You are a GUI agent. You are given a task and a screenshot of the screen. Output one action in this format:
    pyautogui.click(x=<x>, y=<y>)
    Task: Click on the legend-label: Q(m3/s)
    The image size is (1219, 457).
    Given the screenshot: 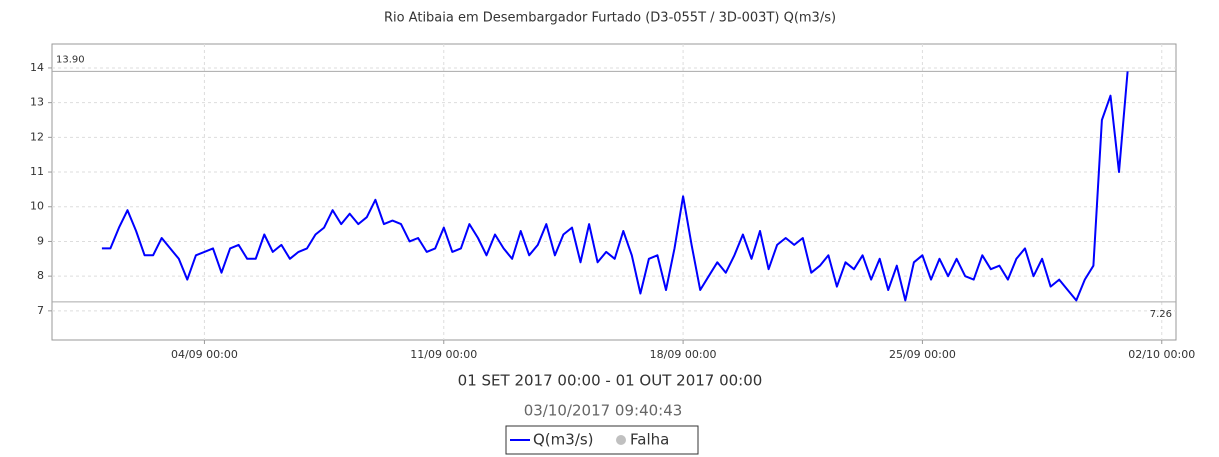 What is the action you would take?
    pyautogui.click(x=563, y=440)
    